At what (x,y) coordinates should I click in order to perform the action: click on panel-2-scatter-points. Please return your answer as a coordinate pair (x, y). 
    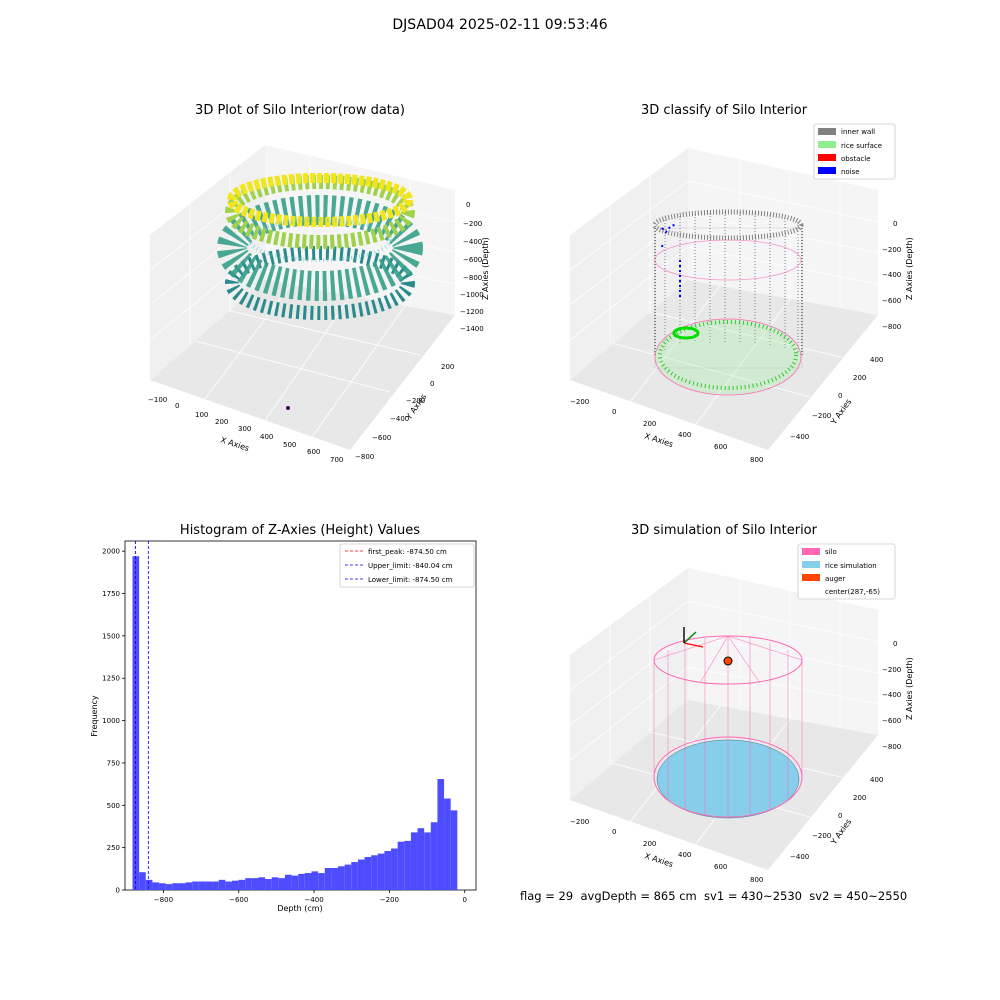
    Looking at the image, I should click on (728, 302).